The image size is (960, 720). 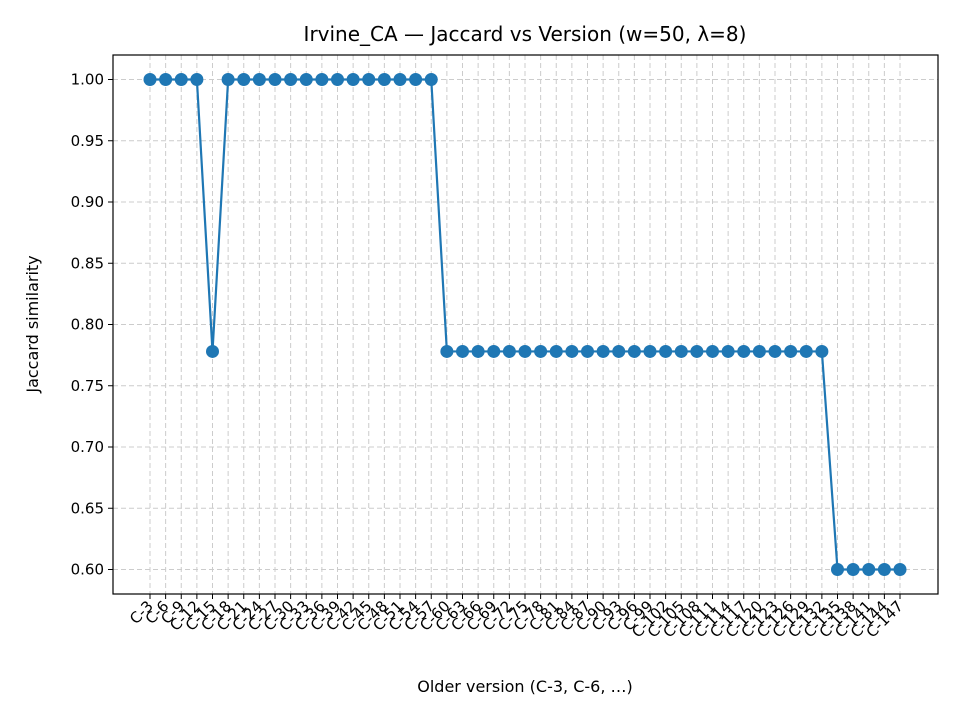 I want to click on y-axis-label: Jaccard similarity, so click(x=32, y=324).